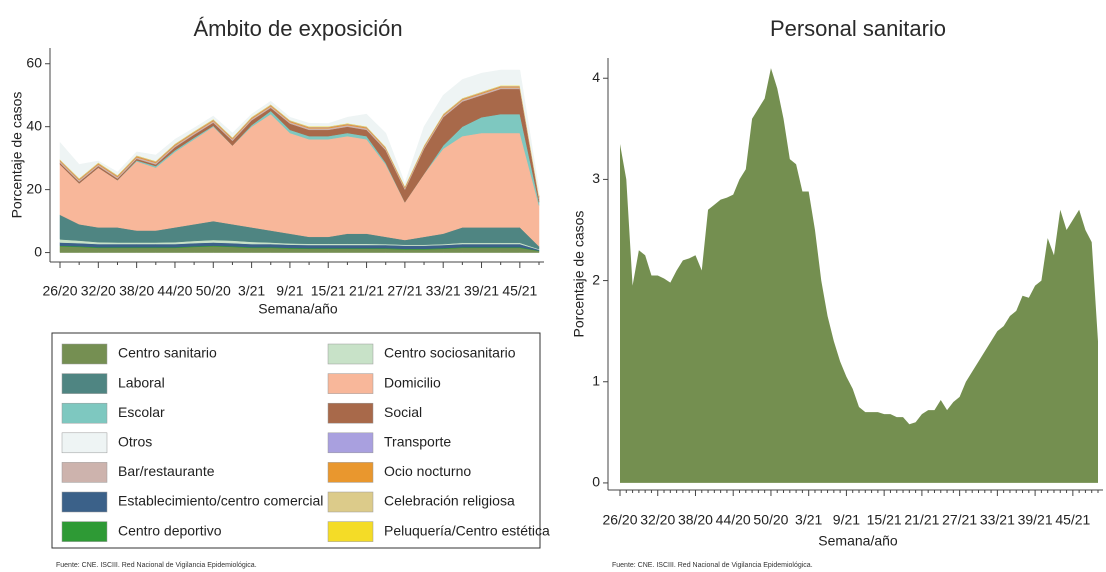 This screenshot has height=572, width=1106. I want to click on legend-label: Centro sanitario, so click(167, 353).